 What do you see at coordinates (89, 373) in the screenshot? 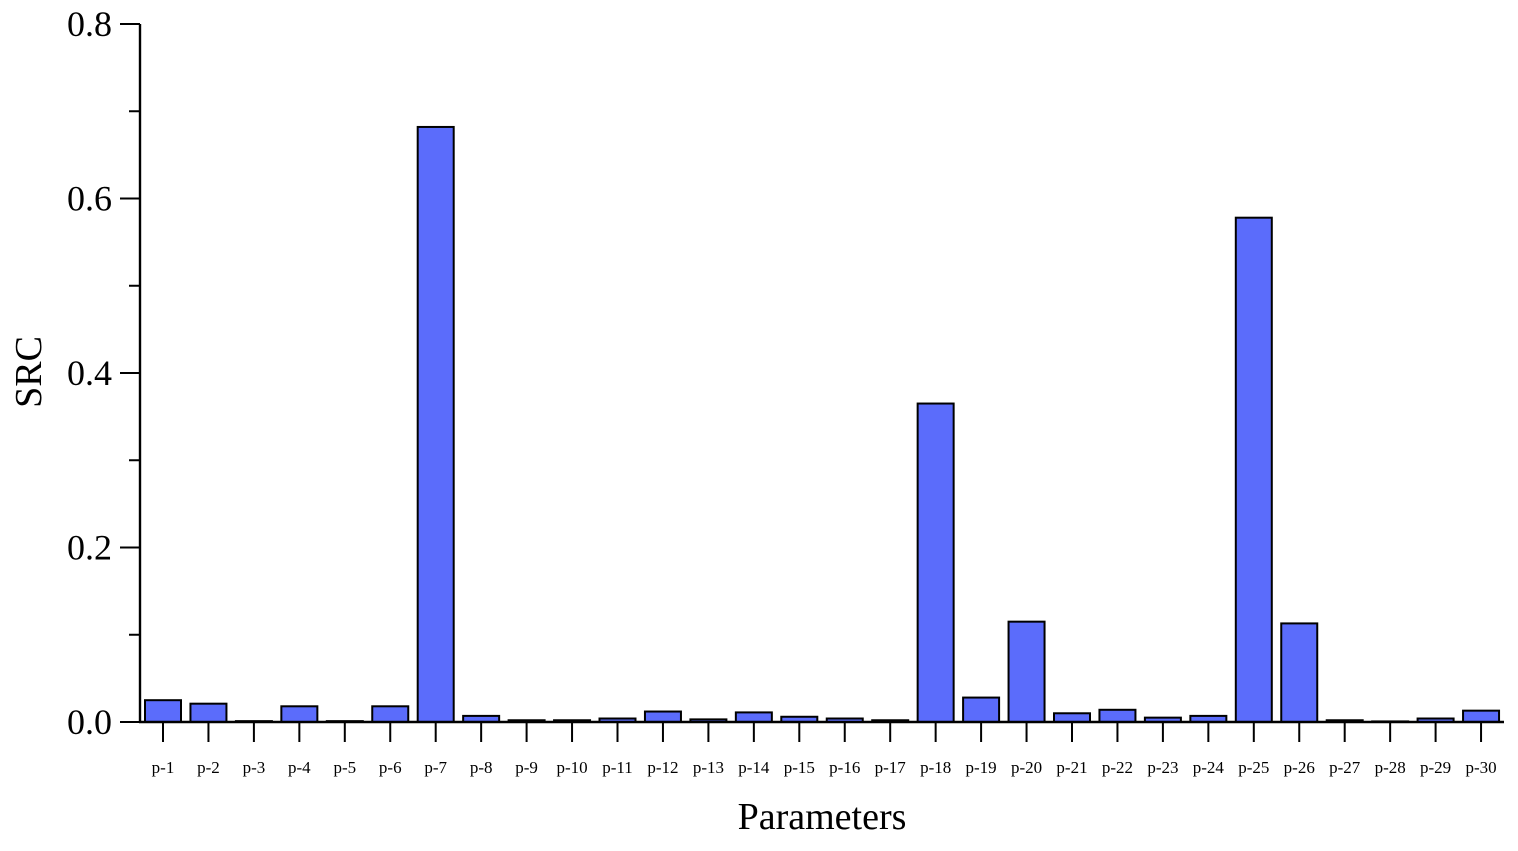
I see `y-tick-label: 0.4` at bounding box center [89, 373].